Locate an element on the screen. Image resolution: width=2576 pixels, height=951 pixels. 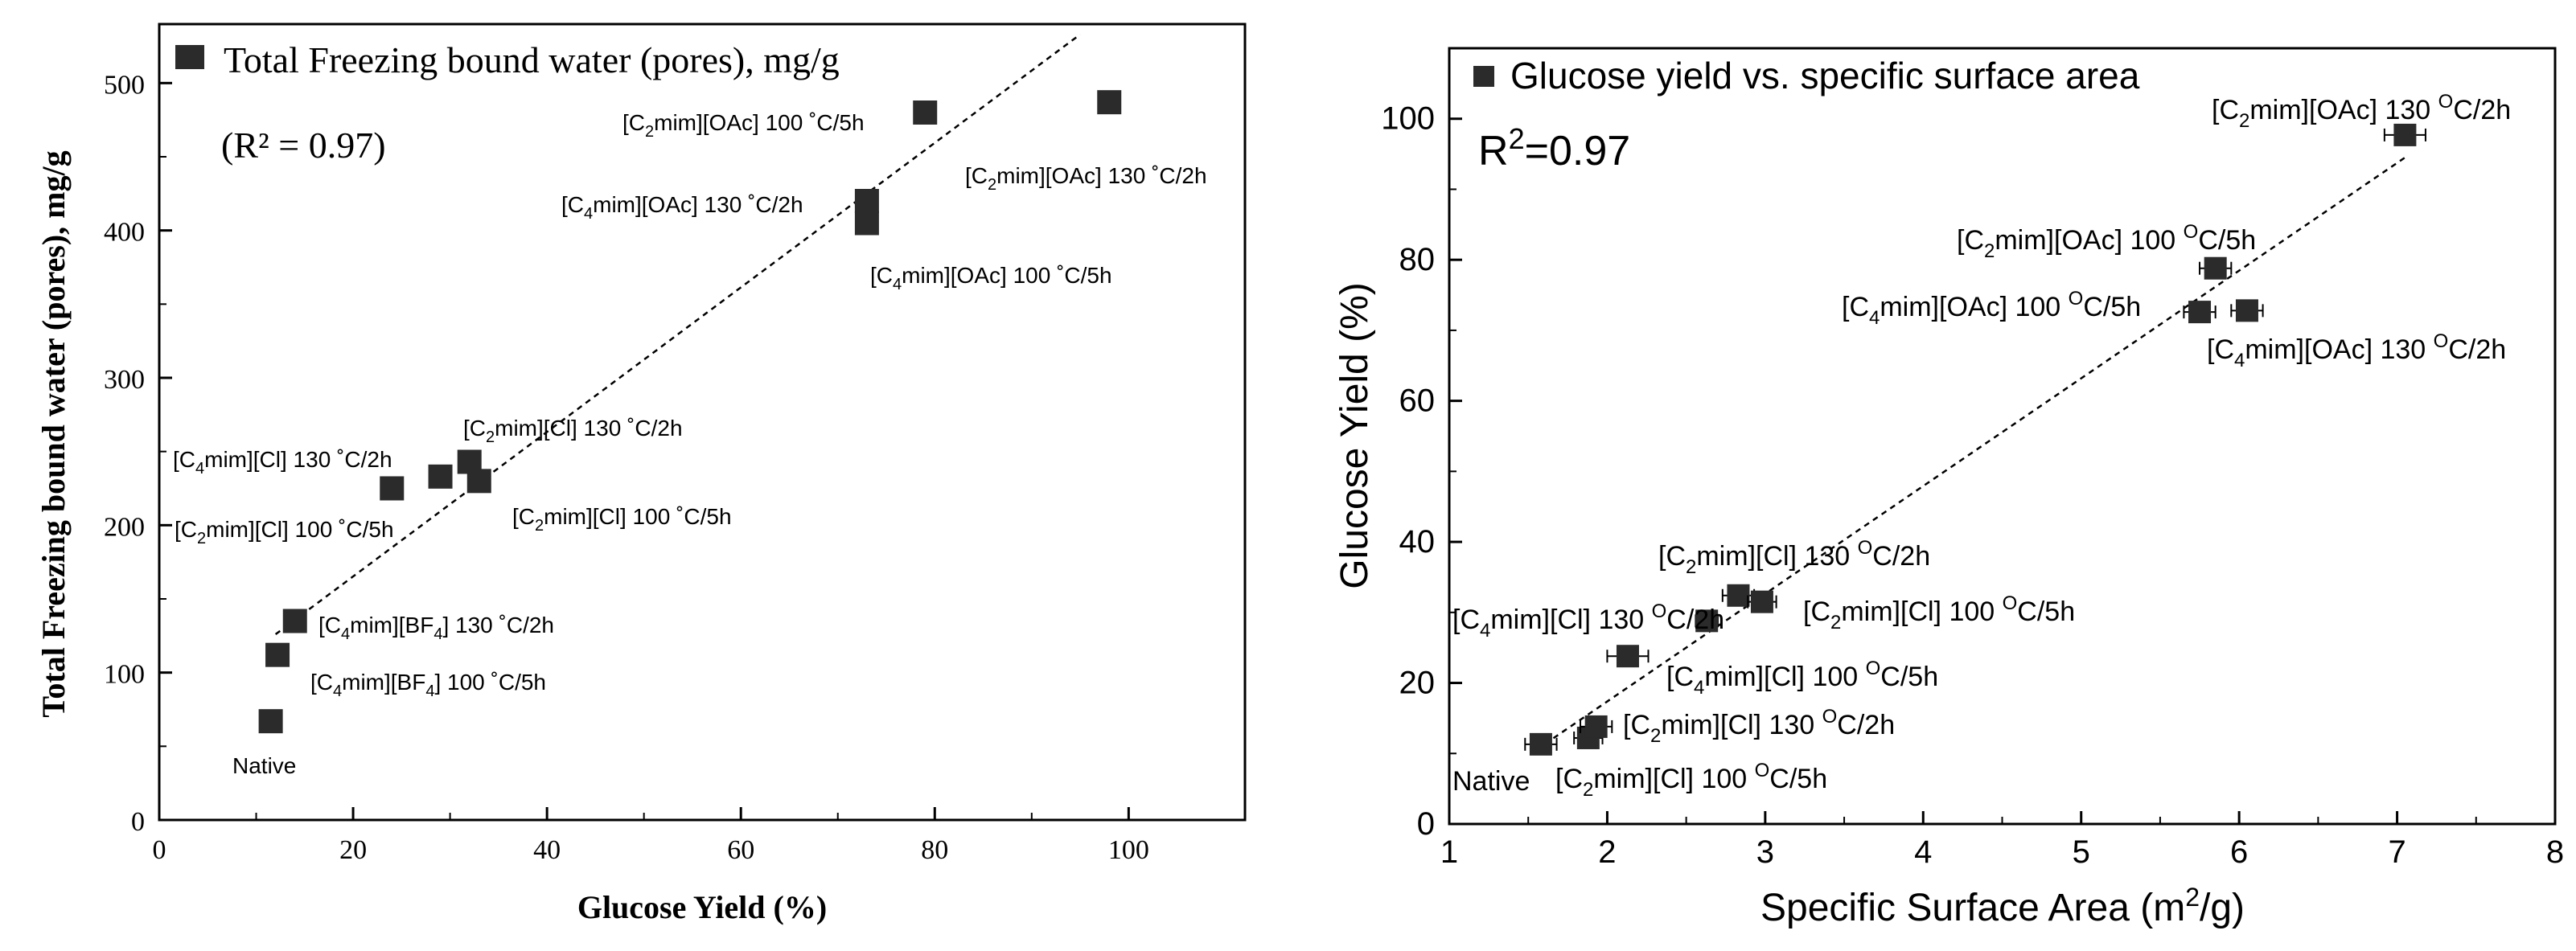
right-ann-c2cl-130b: [C2mim][Cl] 130 OC/2h is located at coordinates (1794, 558).